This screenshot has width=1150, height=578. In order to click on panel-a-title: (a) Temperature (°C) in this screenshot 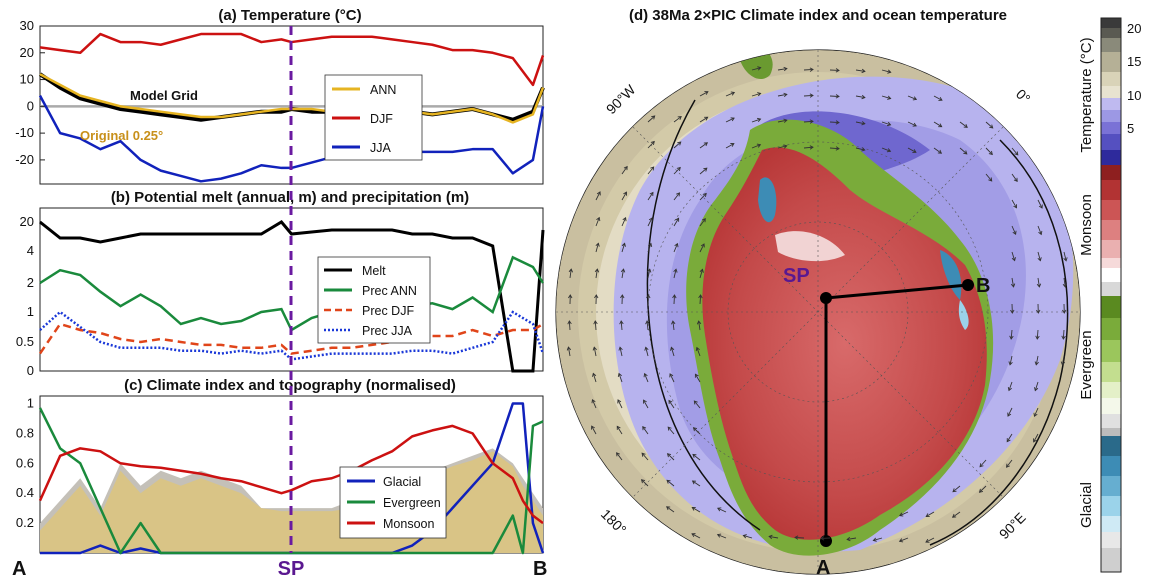, I will do `click(289, 15)`.